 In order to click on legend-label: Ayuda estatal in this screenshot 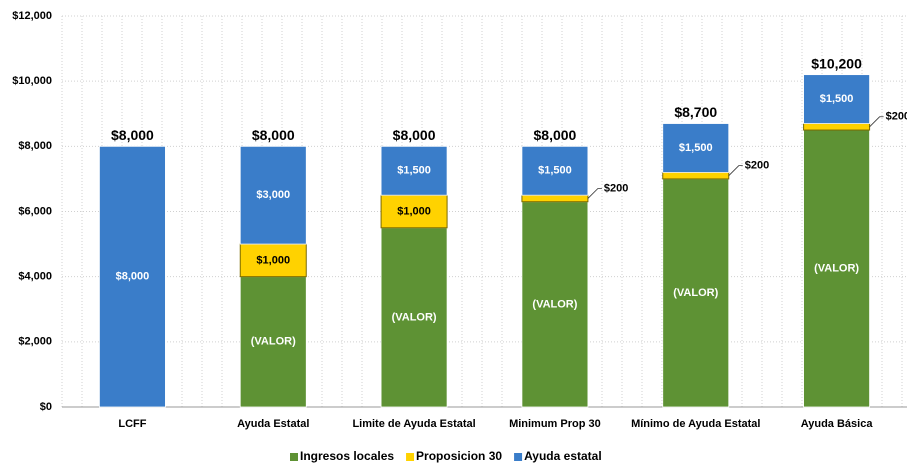, I will do `click(563, 456)`.